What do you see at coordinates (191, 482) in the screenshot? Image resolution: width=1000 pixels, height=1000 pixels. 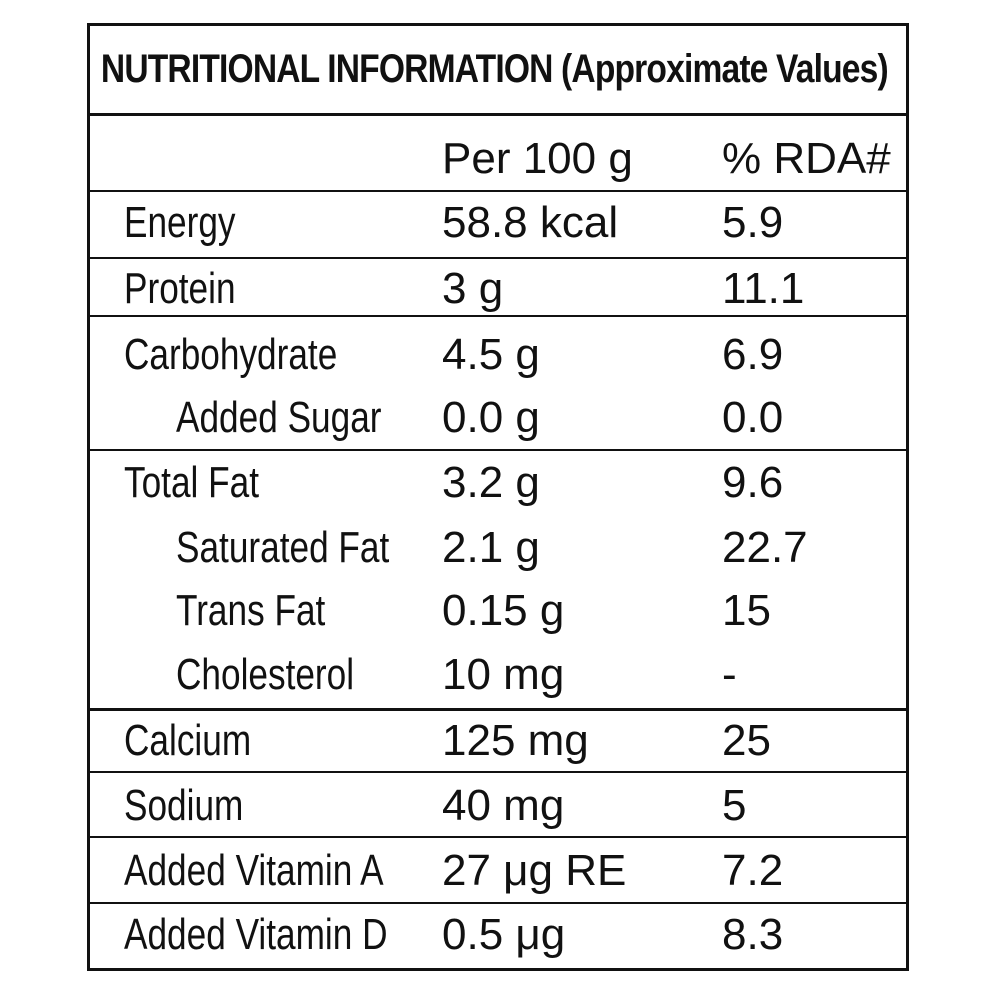 I see `nutrient-name: Total Fat` at bounding box center [191, 482].